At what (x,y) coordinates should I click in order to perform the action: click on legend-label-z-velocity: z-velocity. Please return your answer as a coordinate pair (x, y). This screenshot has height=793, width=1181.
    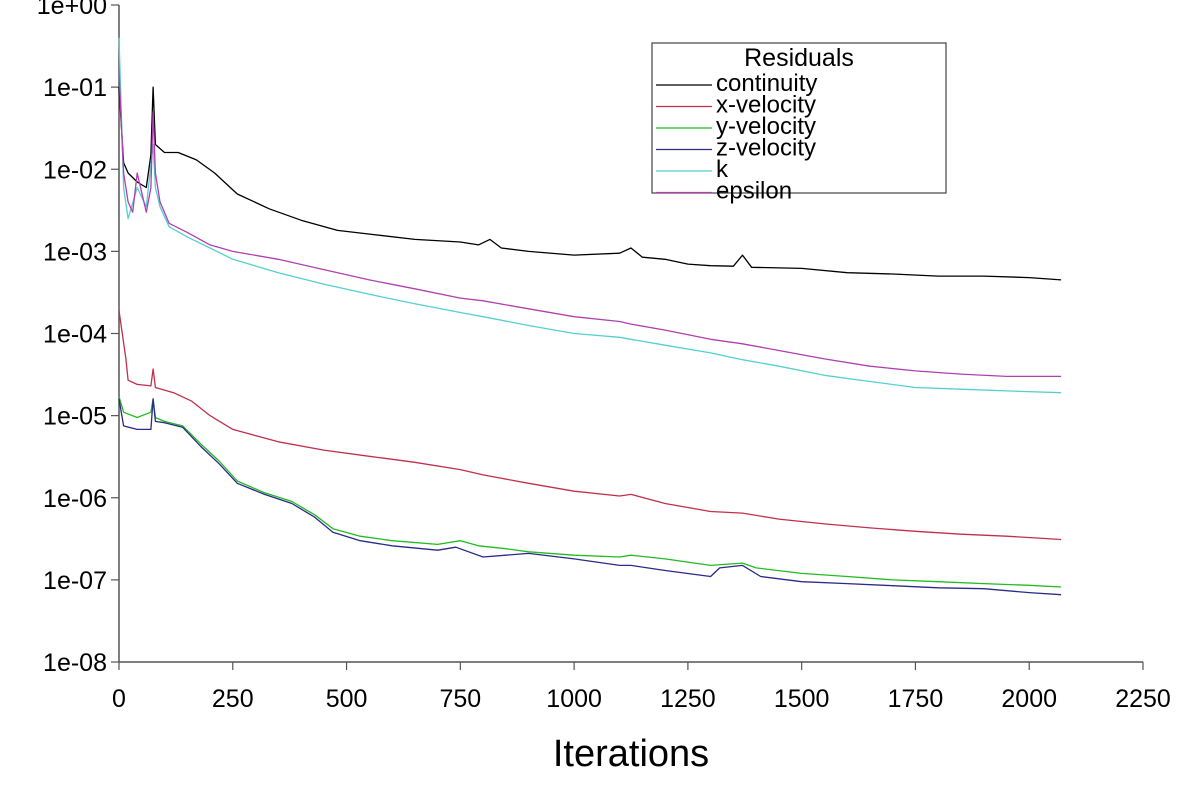
    Looking at the image, I should click on (766, 148).